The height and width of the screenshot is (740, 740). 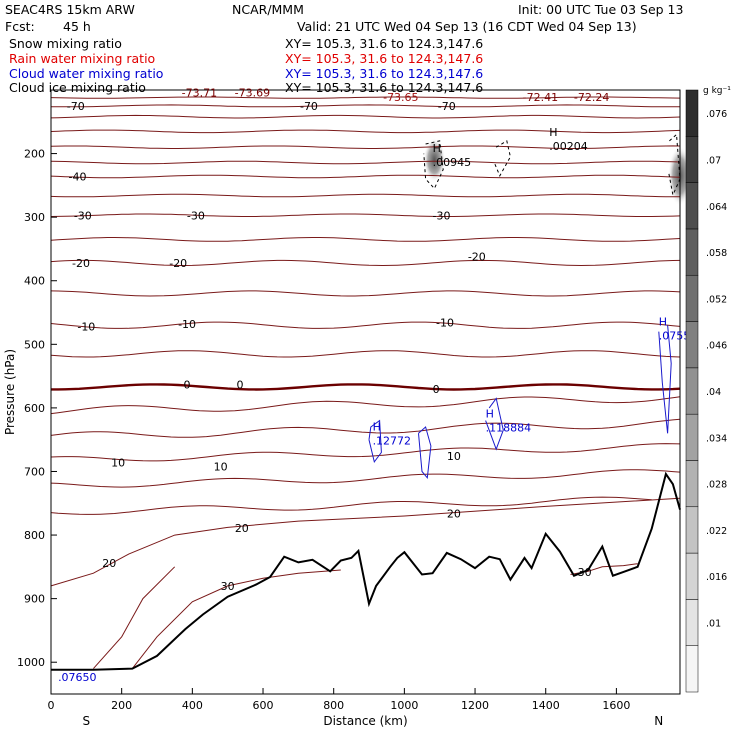 What do you see at coordinates (365, 721) in the screenshot?
I see `x-axis-label: Distance (km)` at bounding box center [365, 721].